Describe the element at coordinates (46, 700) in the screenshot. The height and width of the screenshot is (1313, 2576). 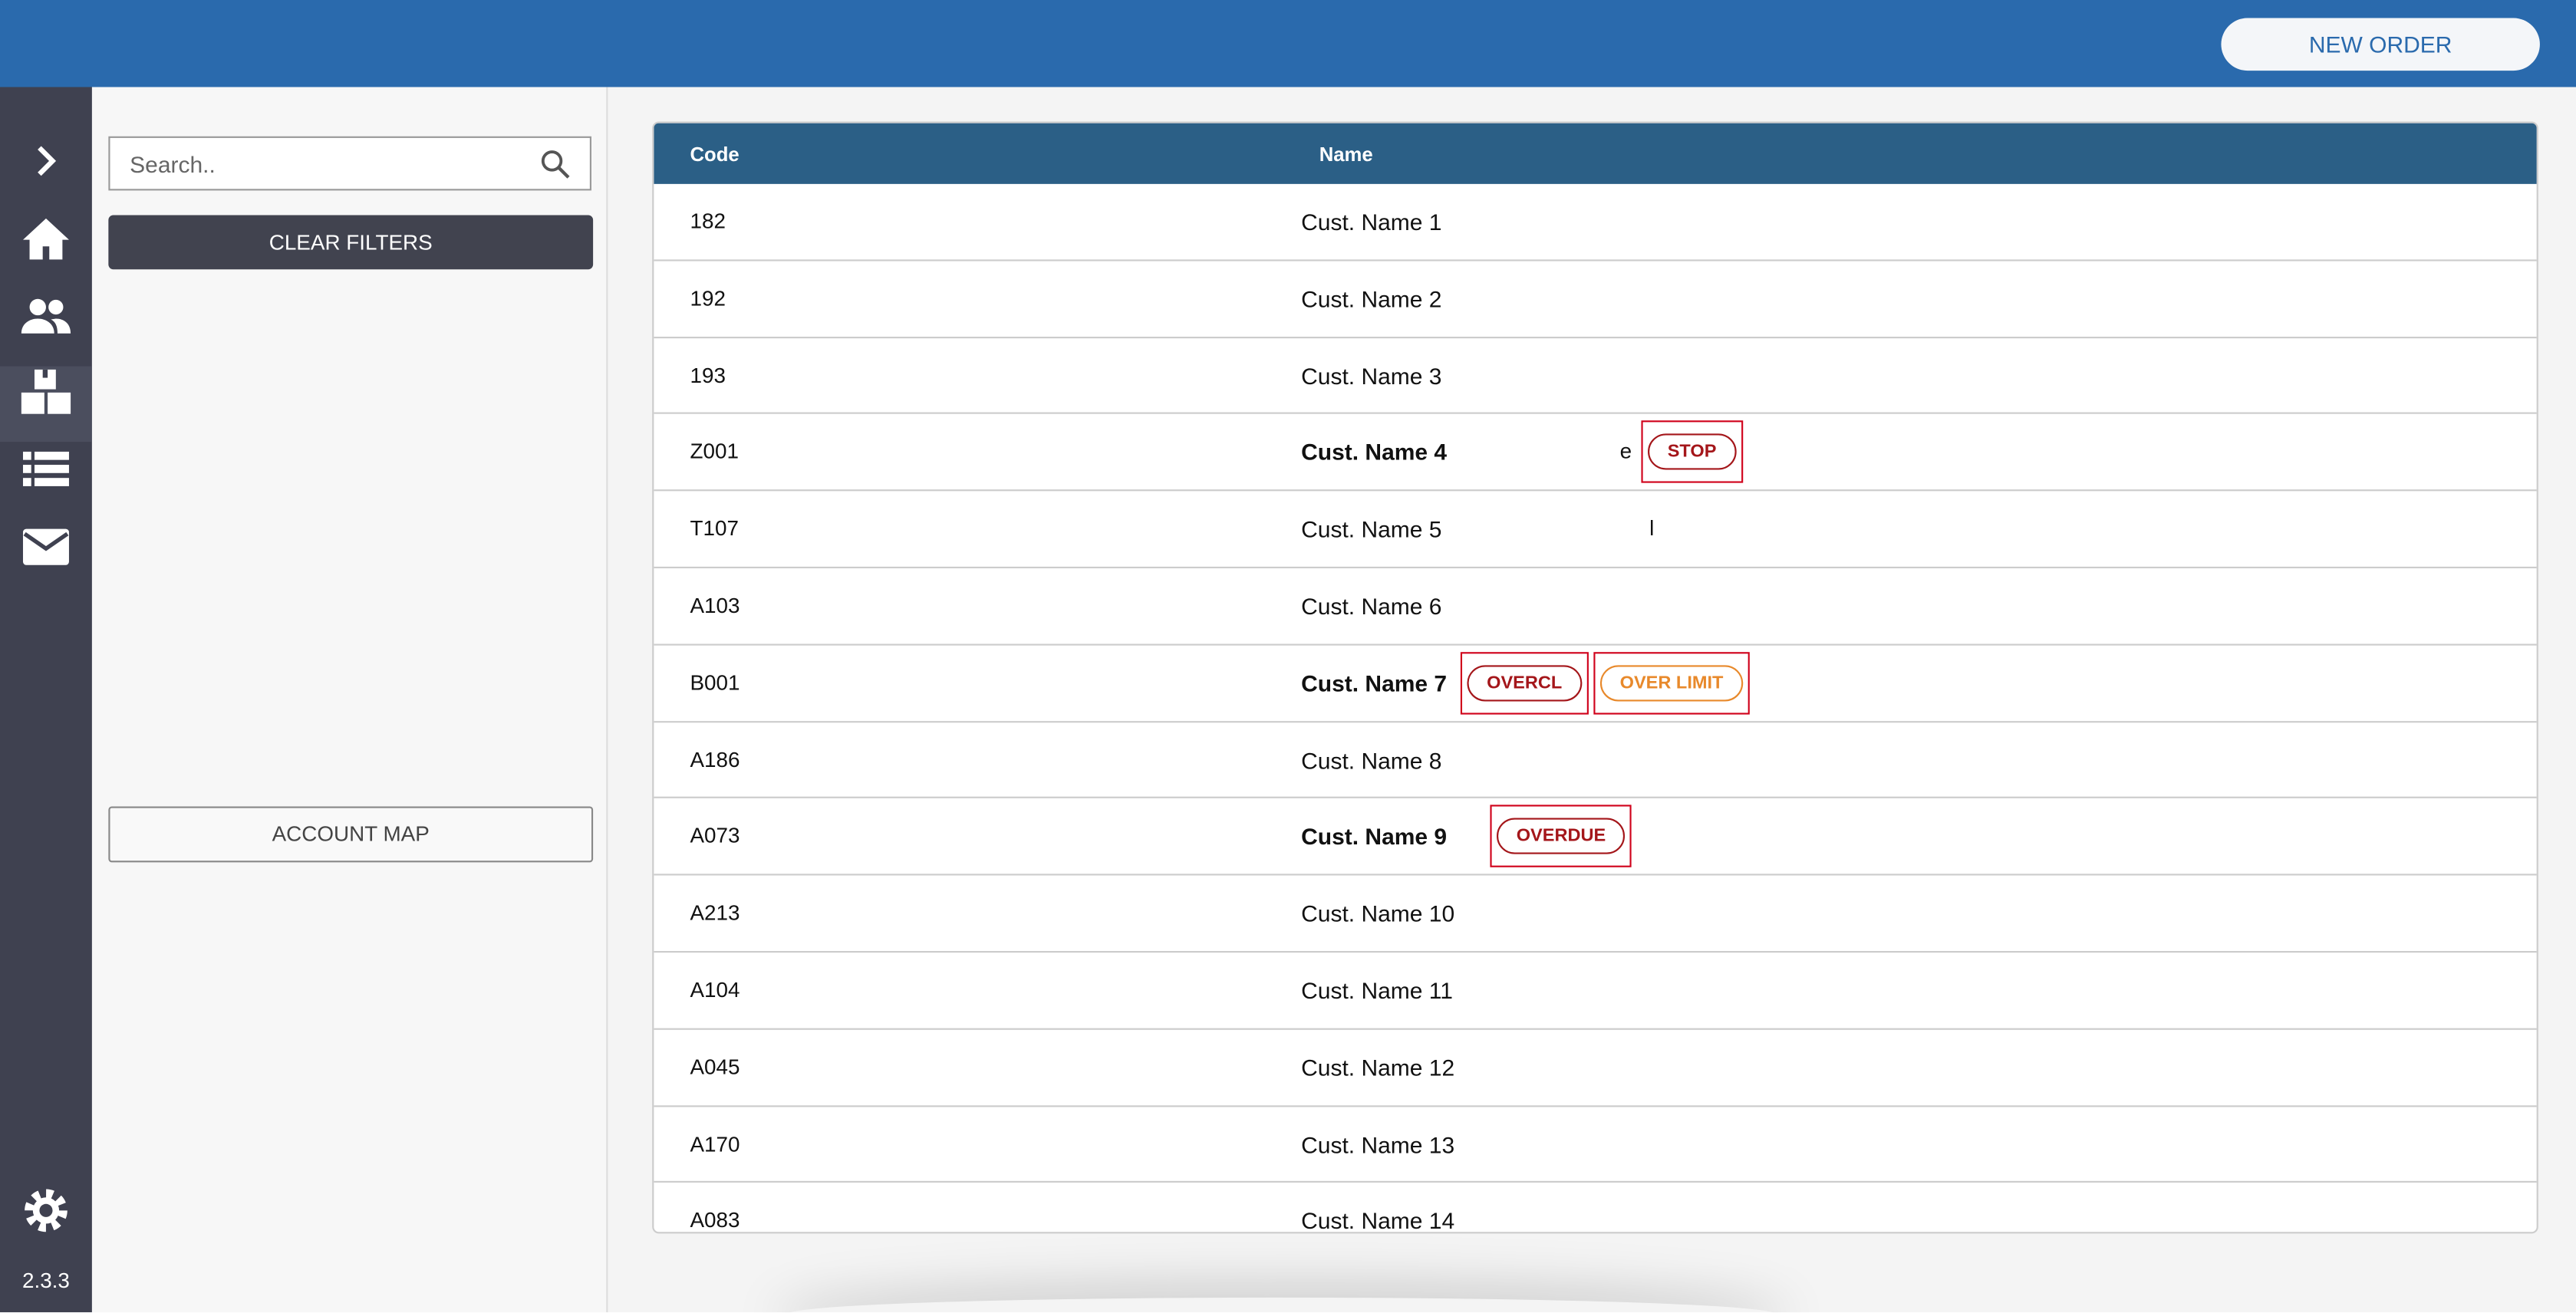
I see `sidebar: 2.3.3` at that location.